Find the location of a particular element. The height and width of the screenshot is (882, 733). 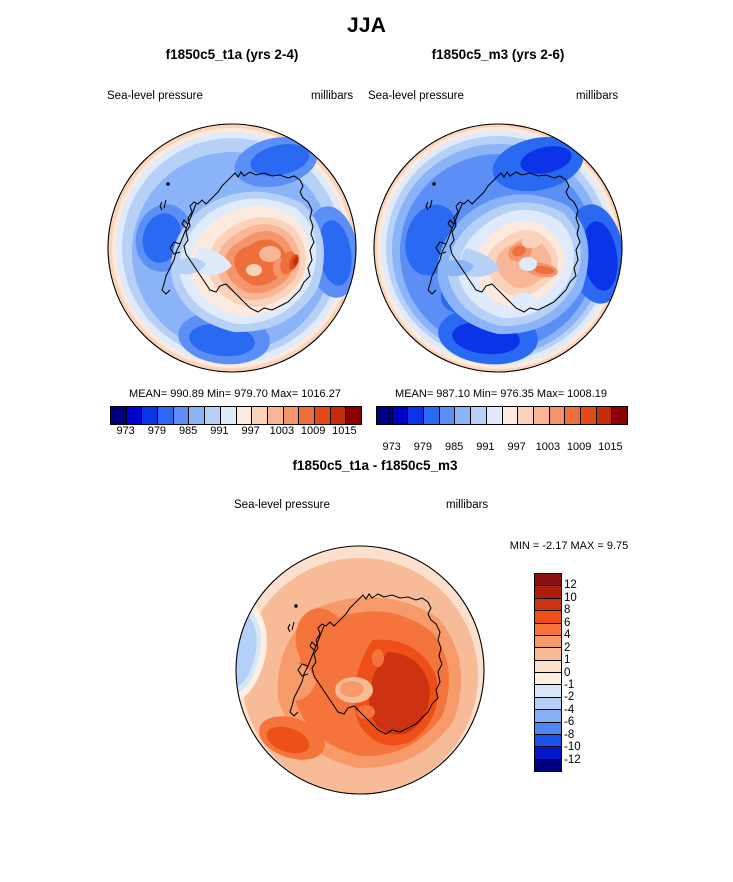

stats-diff: MIN = -2.17 MAX = 9.75 is located at coordinates (569, 546).